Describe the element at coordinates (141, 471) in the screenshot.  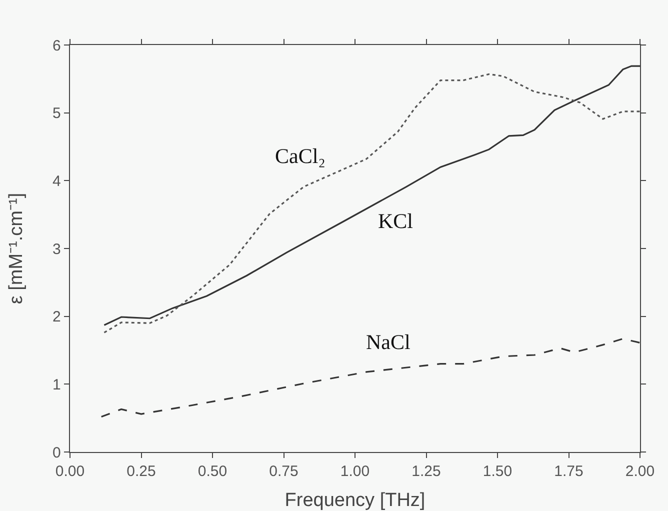
I see `x-tick-label: 0.25` at that location.